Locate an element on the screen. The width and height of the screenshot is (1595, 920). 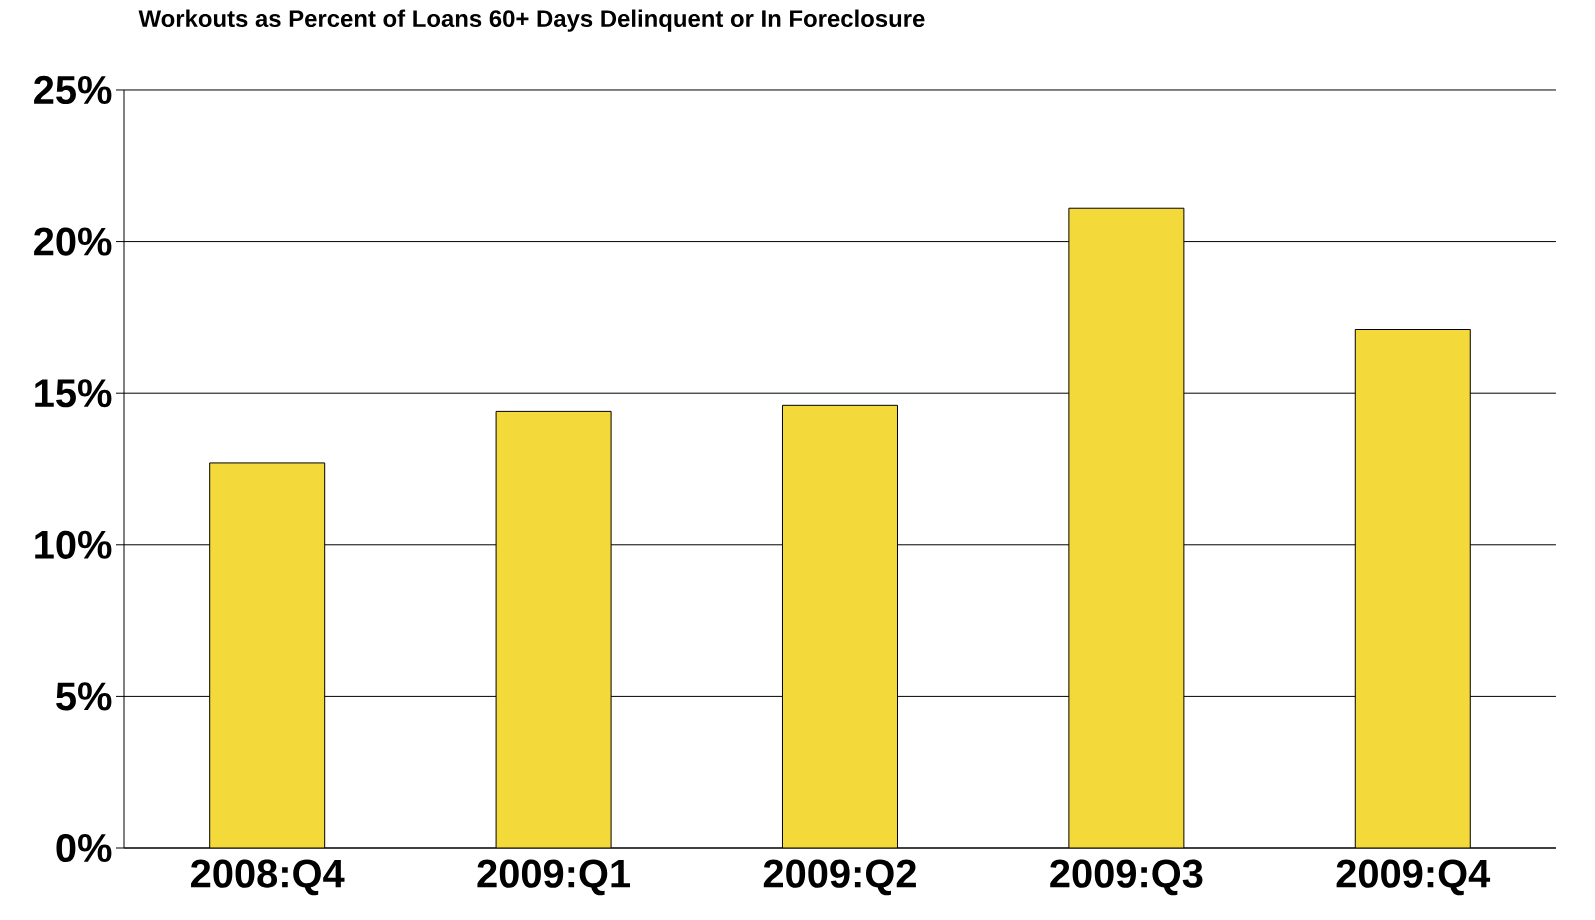
x-tick-label: 2009:Q2 is located at coordinates (839, 877).